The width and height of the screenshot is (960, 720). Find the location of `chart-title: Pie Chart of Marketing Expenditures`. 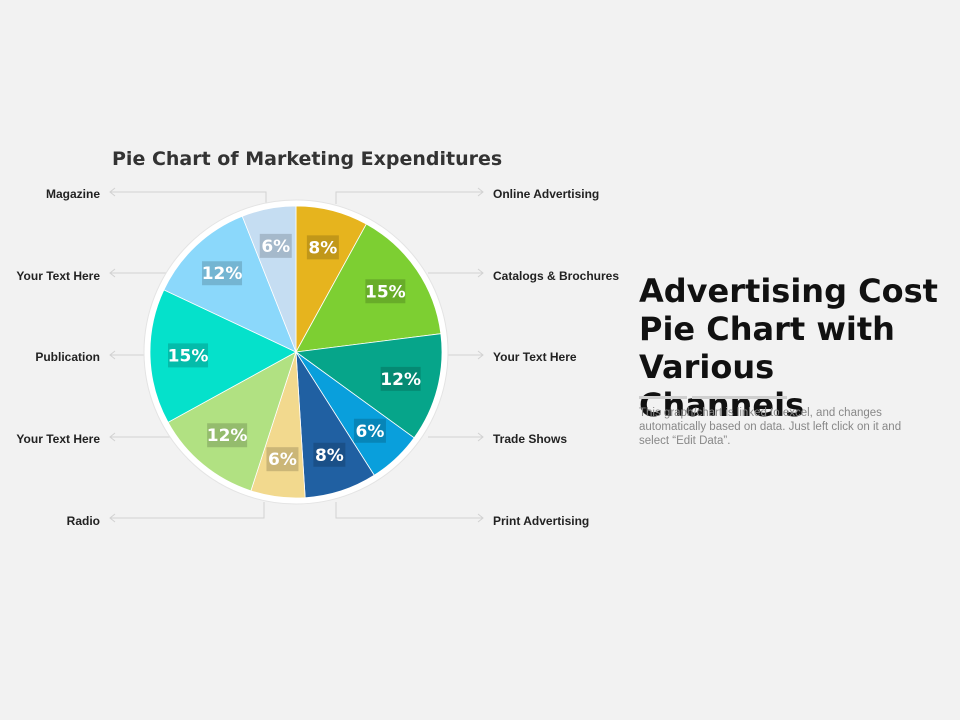

chart-title: Pie Chart of Marketing Expenditures is located at coordinates (307, 159).